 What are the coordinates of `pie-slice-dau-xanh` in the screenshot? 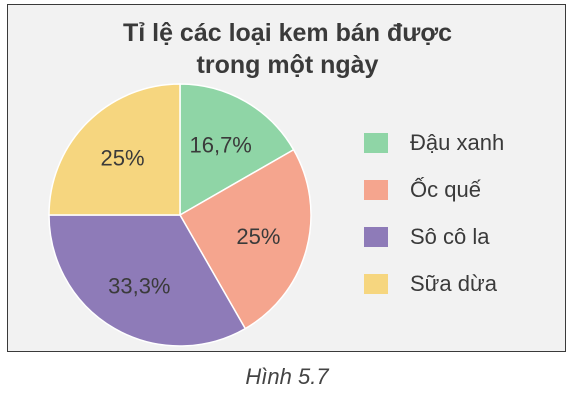 It's located at (237, 150).